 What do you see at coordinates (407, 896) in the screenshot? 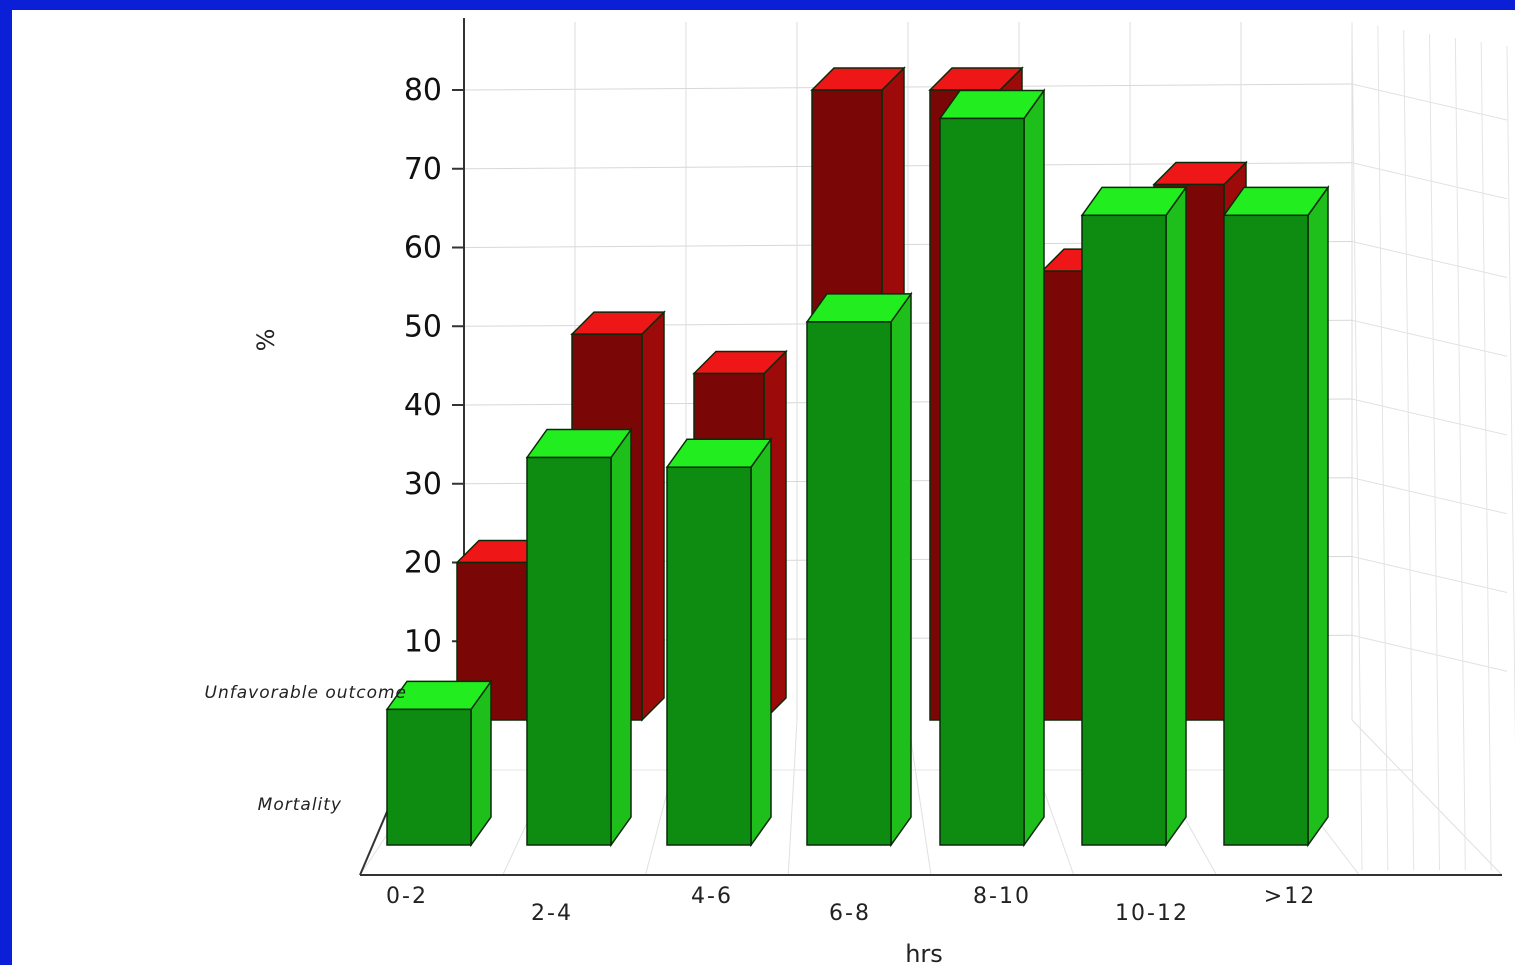
I see `x-tick-label: 0-2` at bounding box center [407, 896].